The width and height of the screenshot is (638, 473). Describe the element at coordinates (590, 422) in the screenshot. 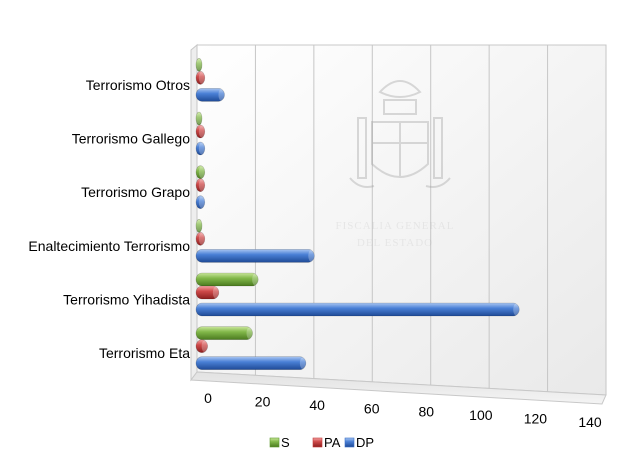

I see `x-tick-label: 140` at that location.